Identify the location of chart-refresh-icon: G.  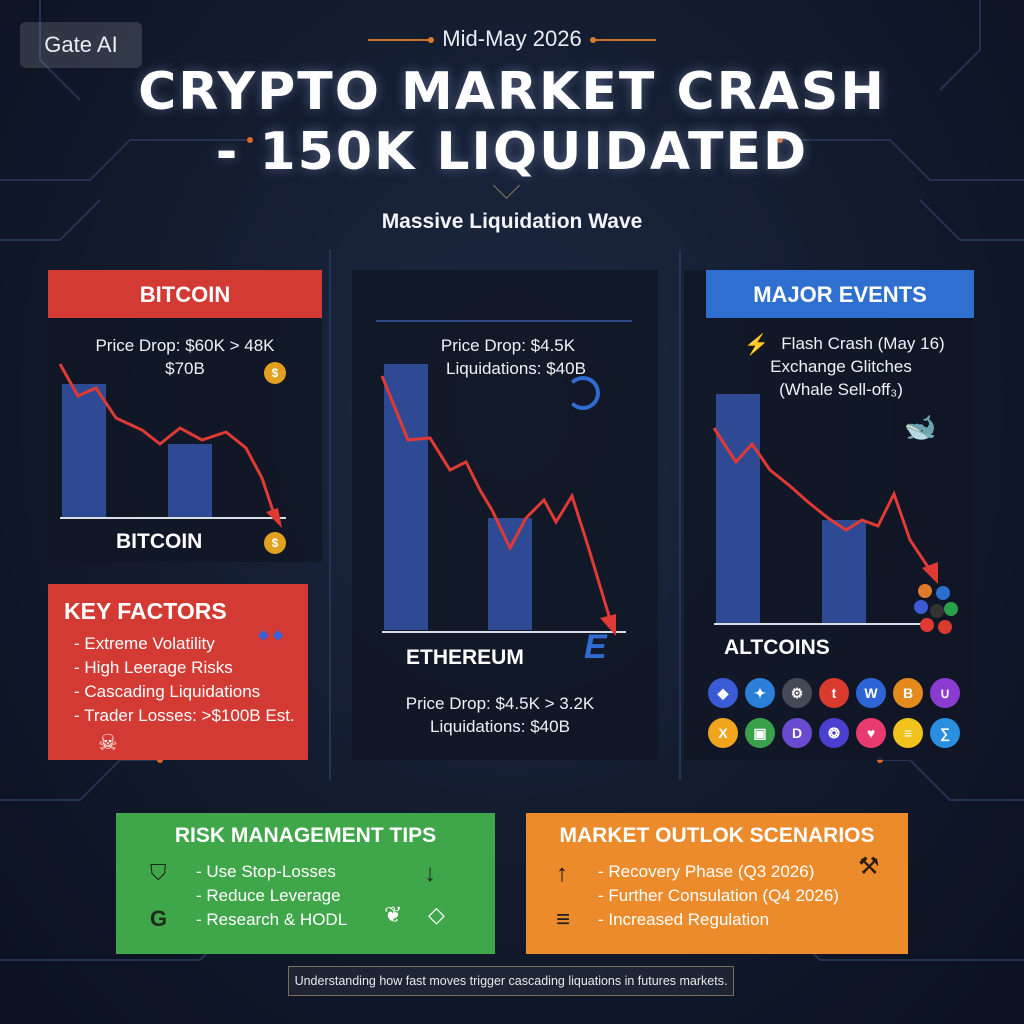
(158, 919).